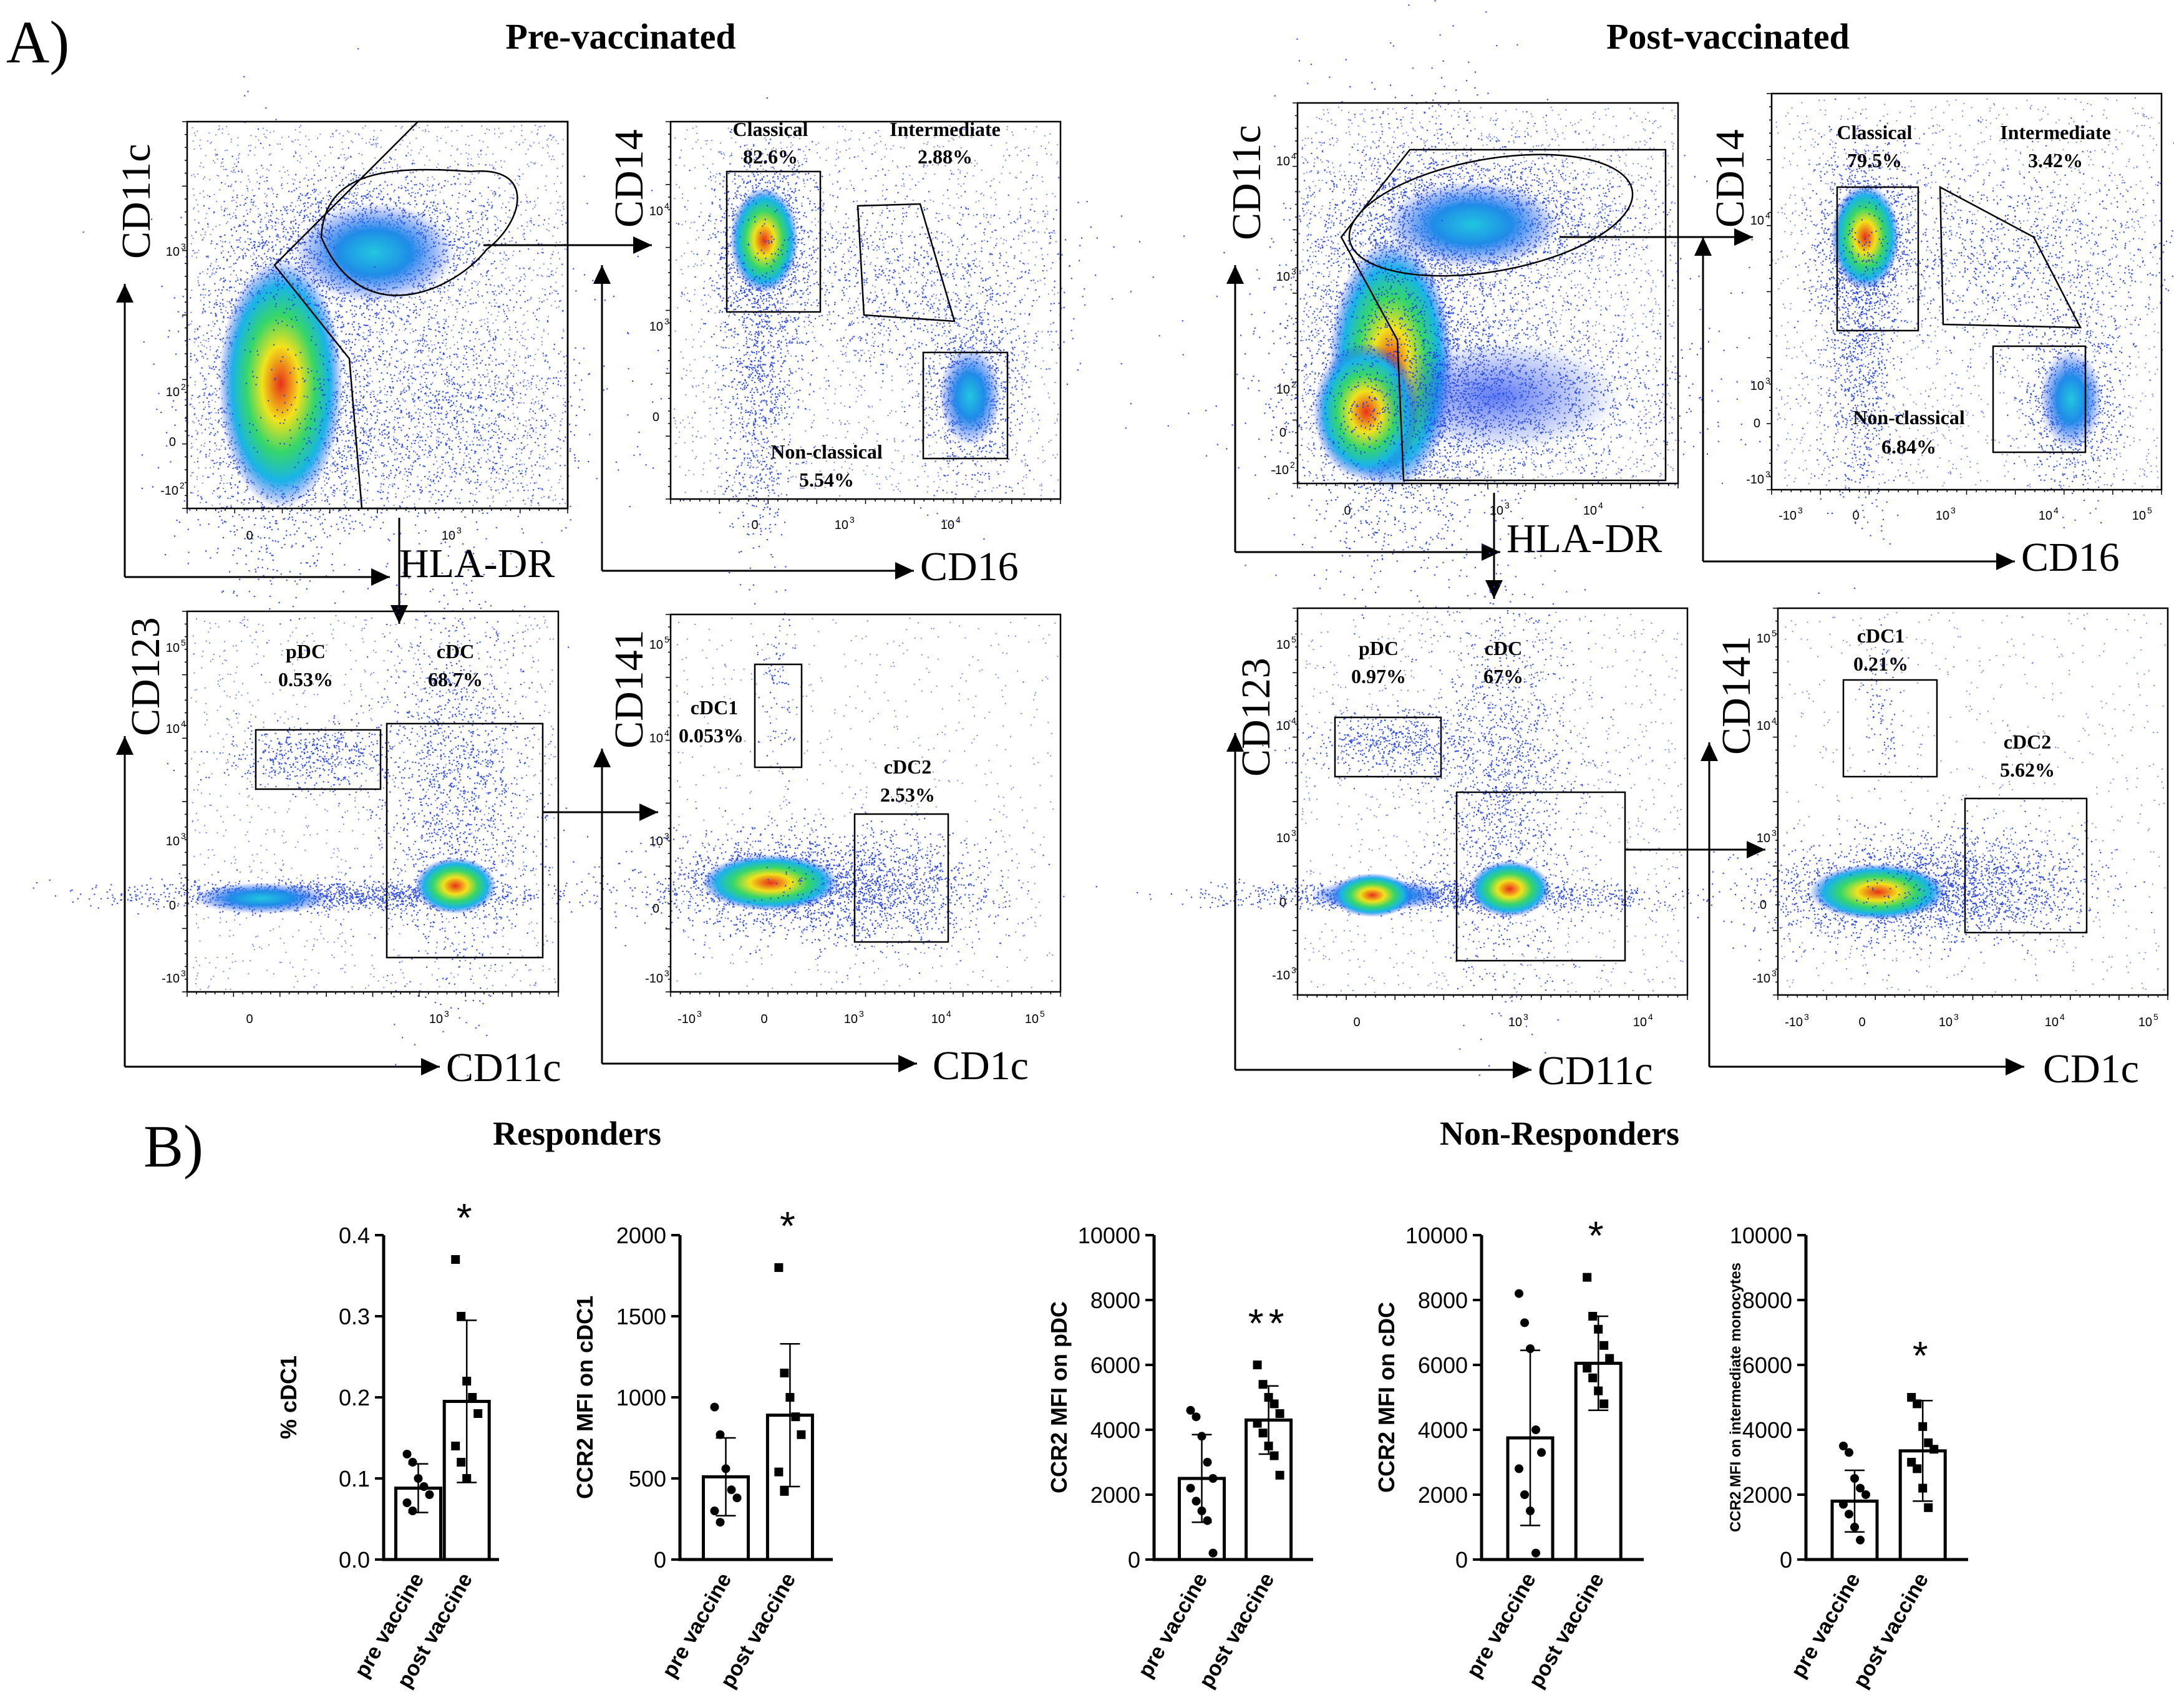 Image resolution: width=2174 pixels, height=1708 pixels. What do you see at coordinates (1881, 635) in the screenshot?
I see `label-cdc1: cDC1` at bounding box center [1881, 635].